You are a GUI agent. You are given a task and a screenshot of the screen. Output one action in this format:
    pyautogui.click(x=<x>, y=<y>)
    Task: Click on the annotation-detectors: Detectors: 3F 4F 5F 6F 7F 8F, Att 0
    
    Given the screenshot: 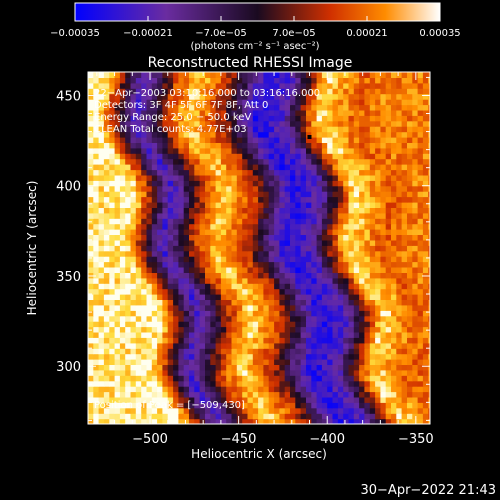 What is the action you would take?
    pyautogui.click(x=181, y=105)
    